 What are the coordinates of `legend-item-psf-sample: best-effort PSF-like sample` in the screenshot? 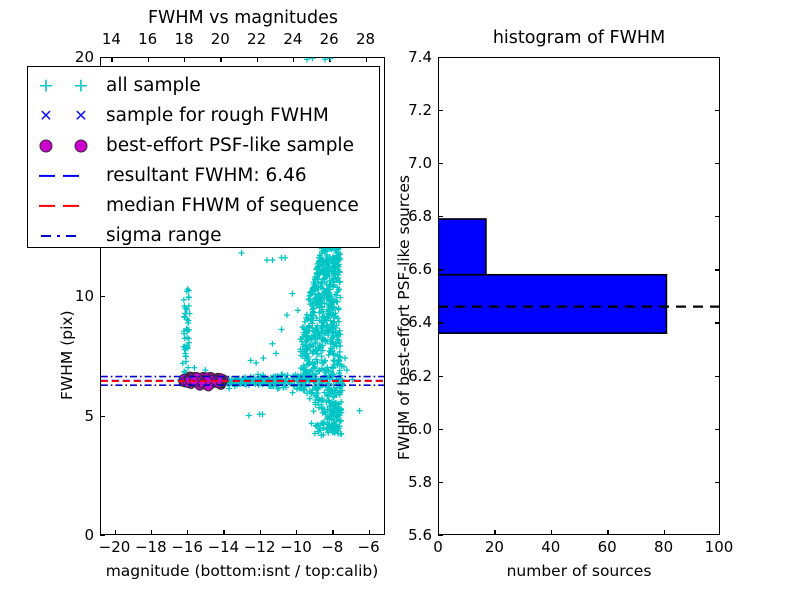 It's located at (203, 146).